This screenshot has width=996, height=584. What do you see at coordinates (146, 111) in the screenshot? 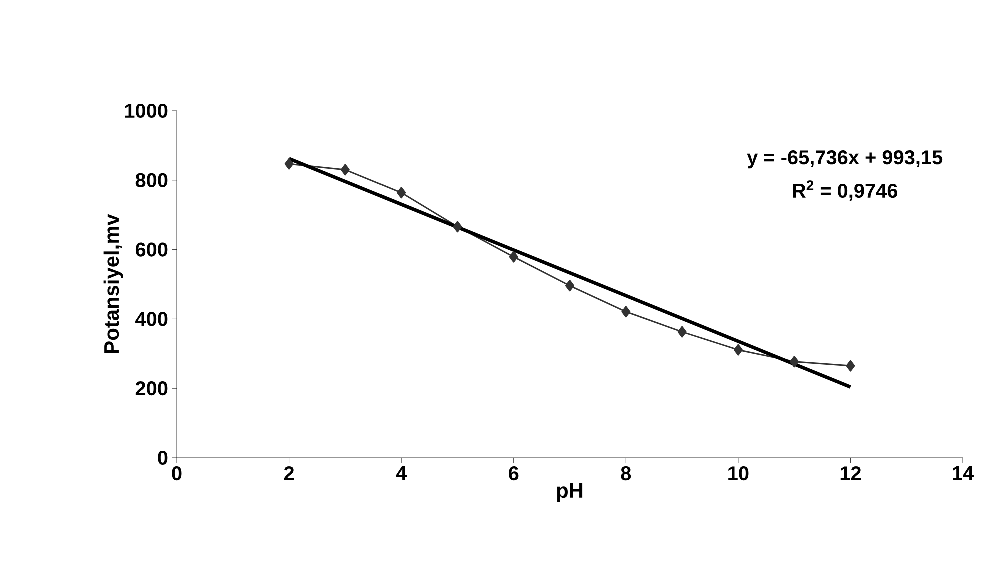
I see `y-tick-label: 1000` at bounding box center [146, 111].